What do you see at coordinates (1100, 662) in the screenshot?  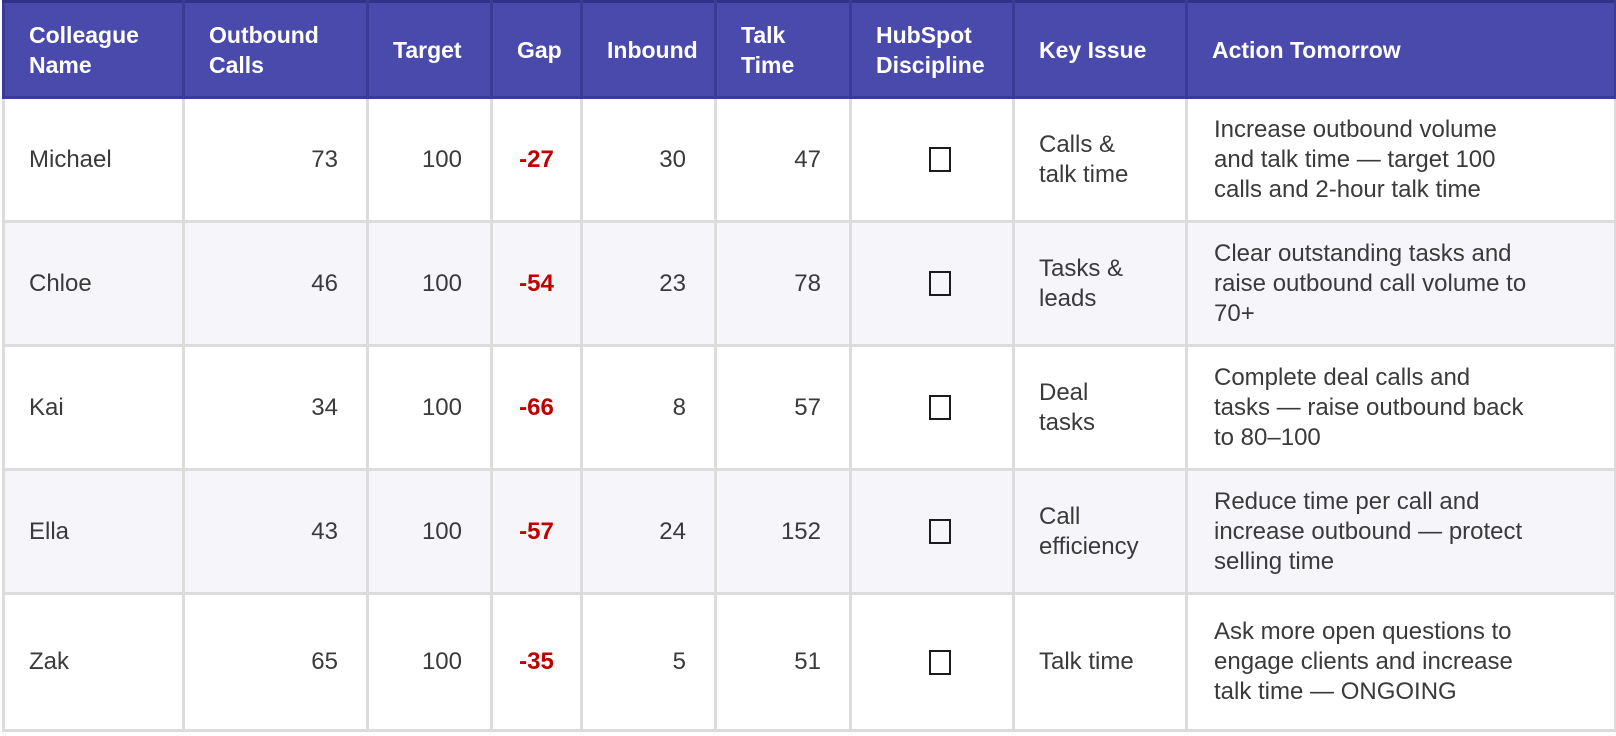 I see `key-issue-cell: Talk time` at bounding box center [1100, 662].